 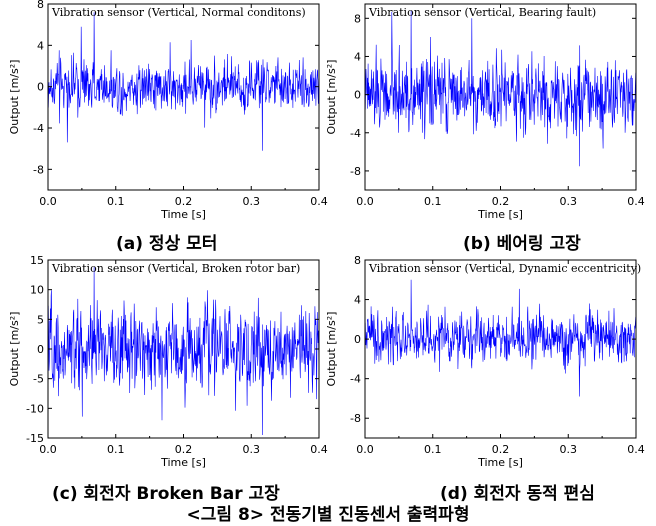 What do you see at coordinates (116, 449) in the screenshot?
I see `x-tick-label-c: 0.1` at bounding box center [116, 449].